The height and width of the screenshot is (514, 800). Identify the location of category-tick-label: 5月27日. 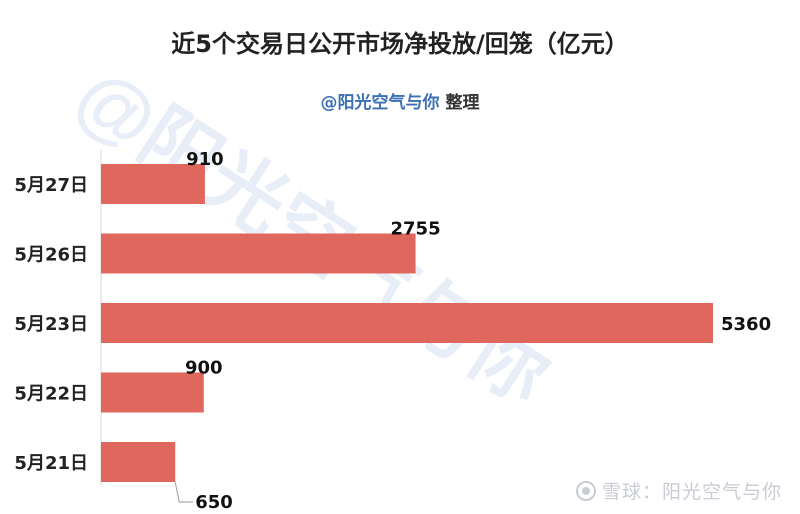
(51, 185).